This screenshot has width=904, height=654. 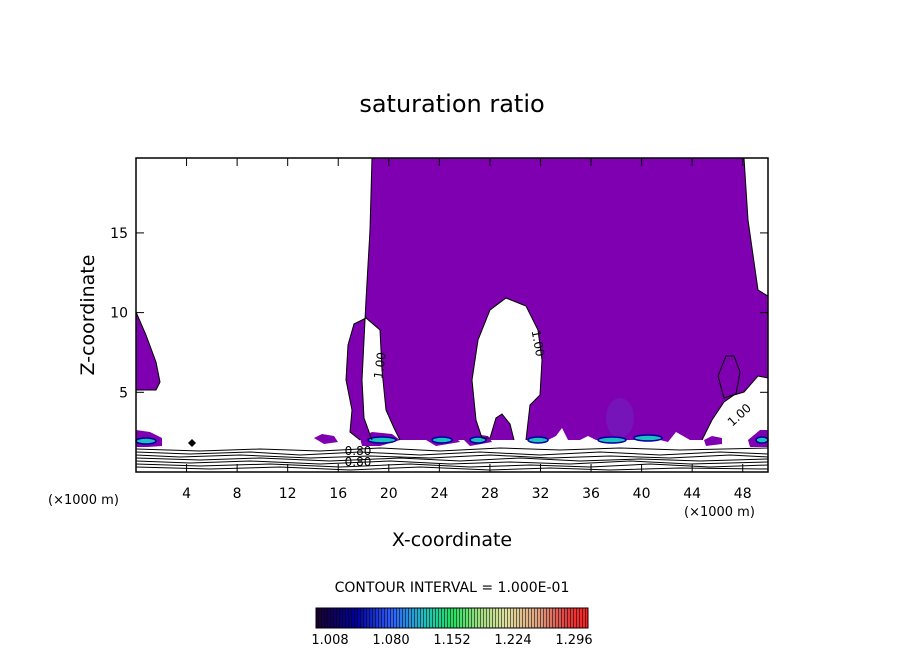 I want to click on chart-title: saturation ratio, so click(x=451, y=104).